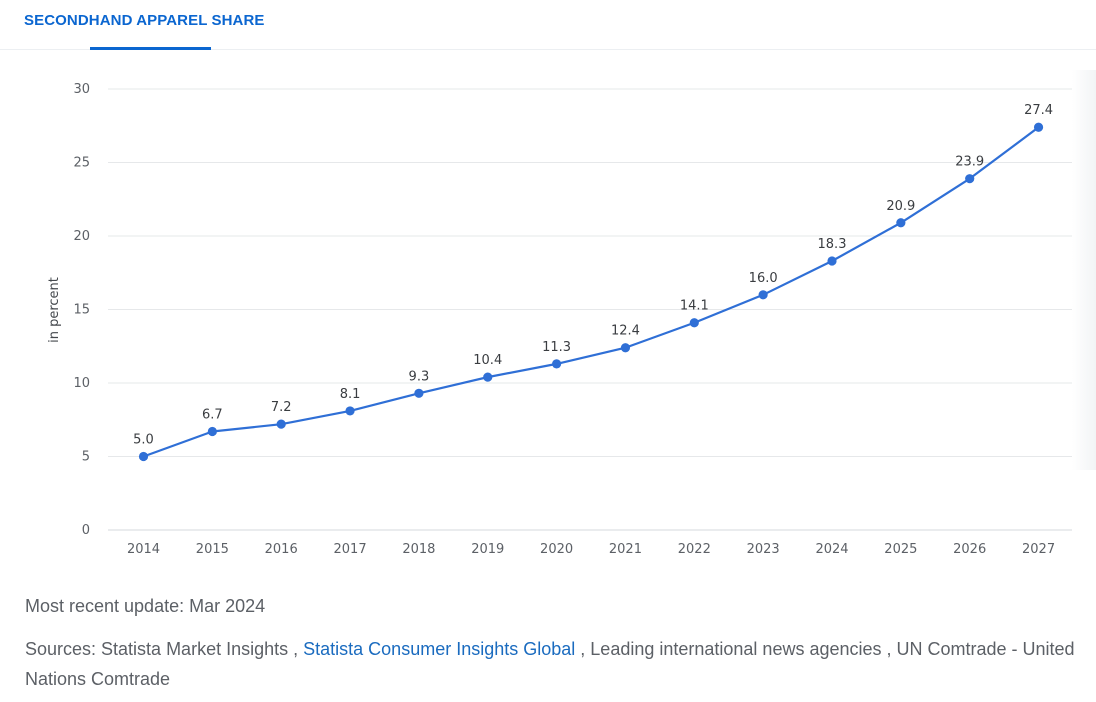 Image resolution: width=1096 pixels, height=702 pixels. Describe the element at coordinates (150, 48) in the screenshot. I see `active-tab-underline` at that location.